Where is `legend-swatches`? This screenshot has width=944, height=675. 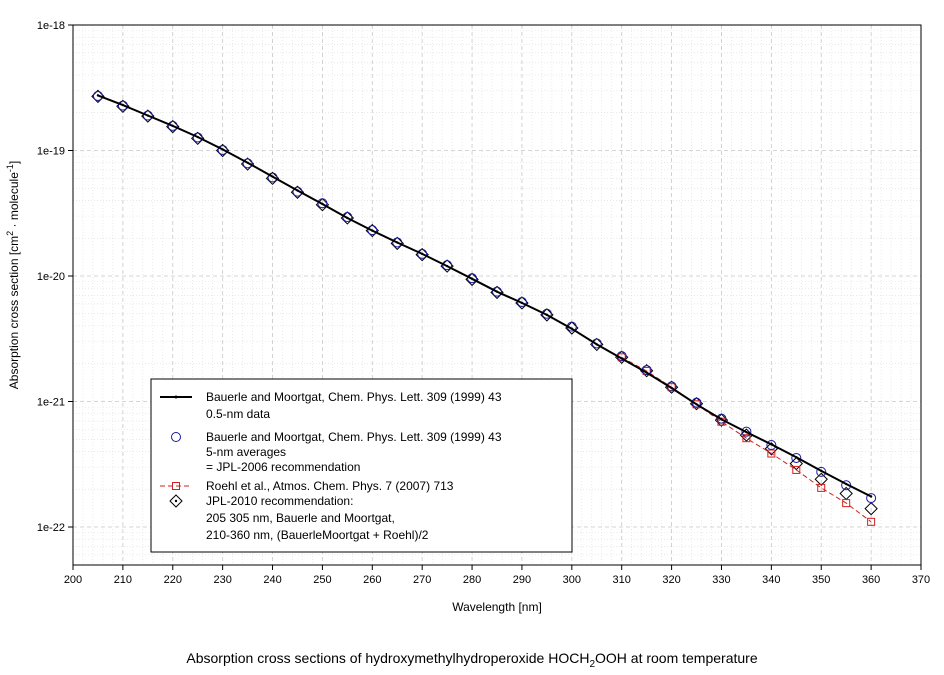 legend-swatches is located at coordinates (176, 451).